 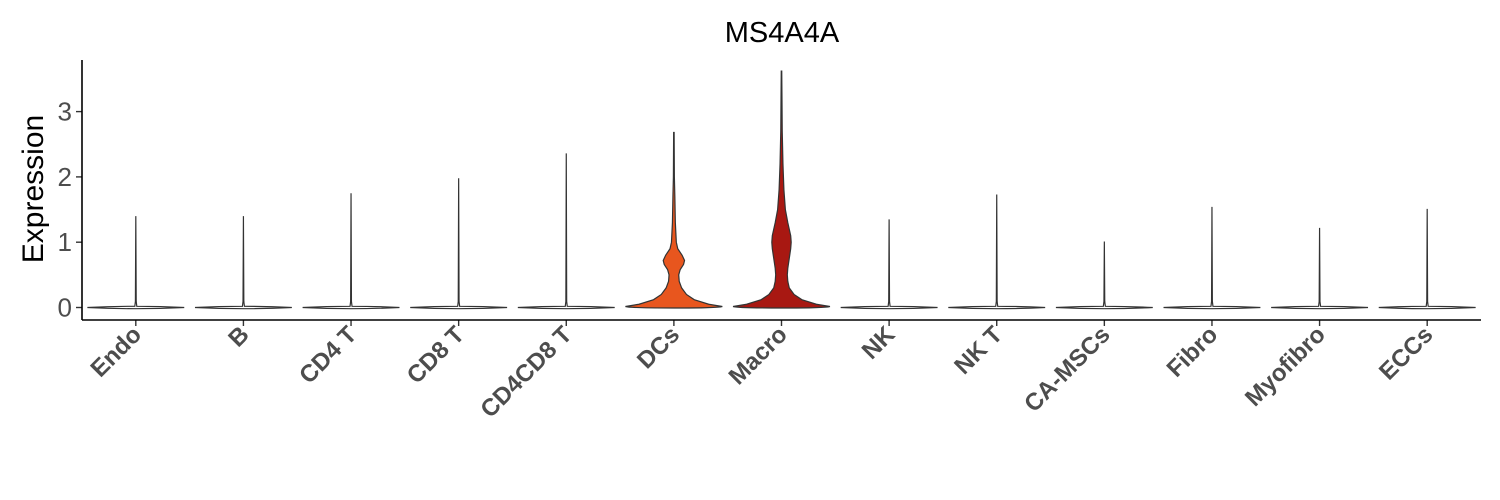 What do you see at coordinates (758, 355) in the screenshot?
I see `x-tick-label-macro: Macro` at bounding box center [758, 355].